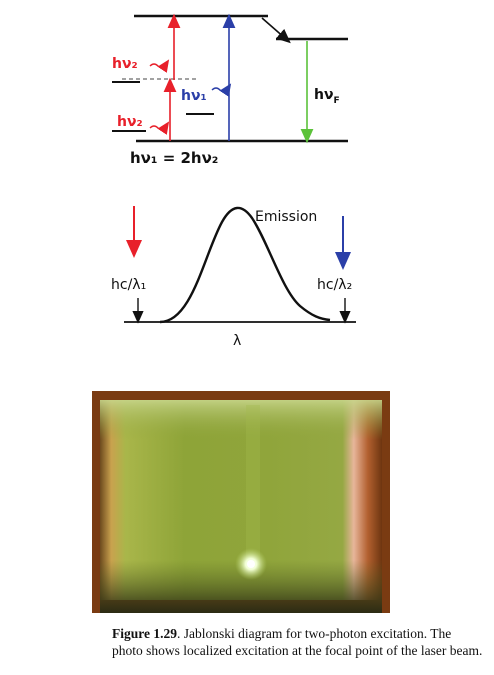  I want to click on emission-curve, so click(245, 265).